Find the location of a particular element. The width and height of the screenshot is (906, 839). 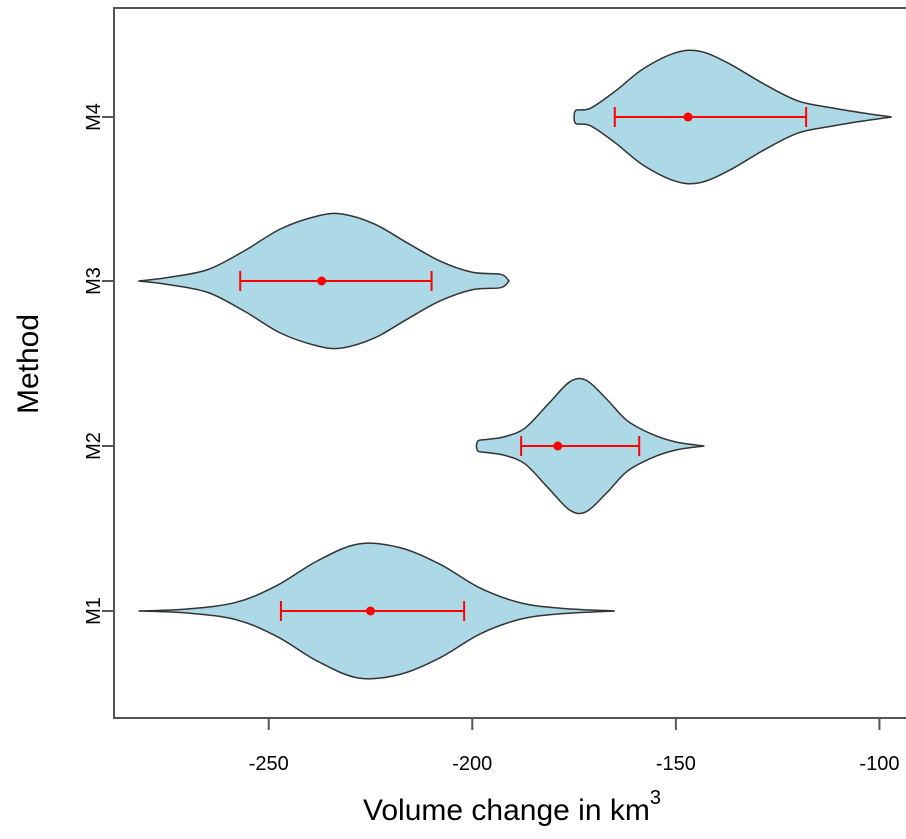

x-axis-title: Volume change in km3 is located at coordinates (512, 807).